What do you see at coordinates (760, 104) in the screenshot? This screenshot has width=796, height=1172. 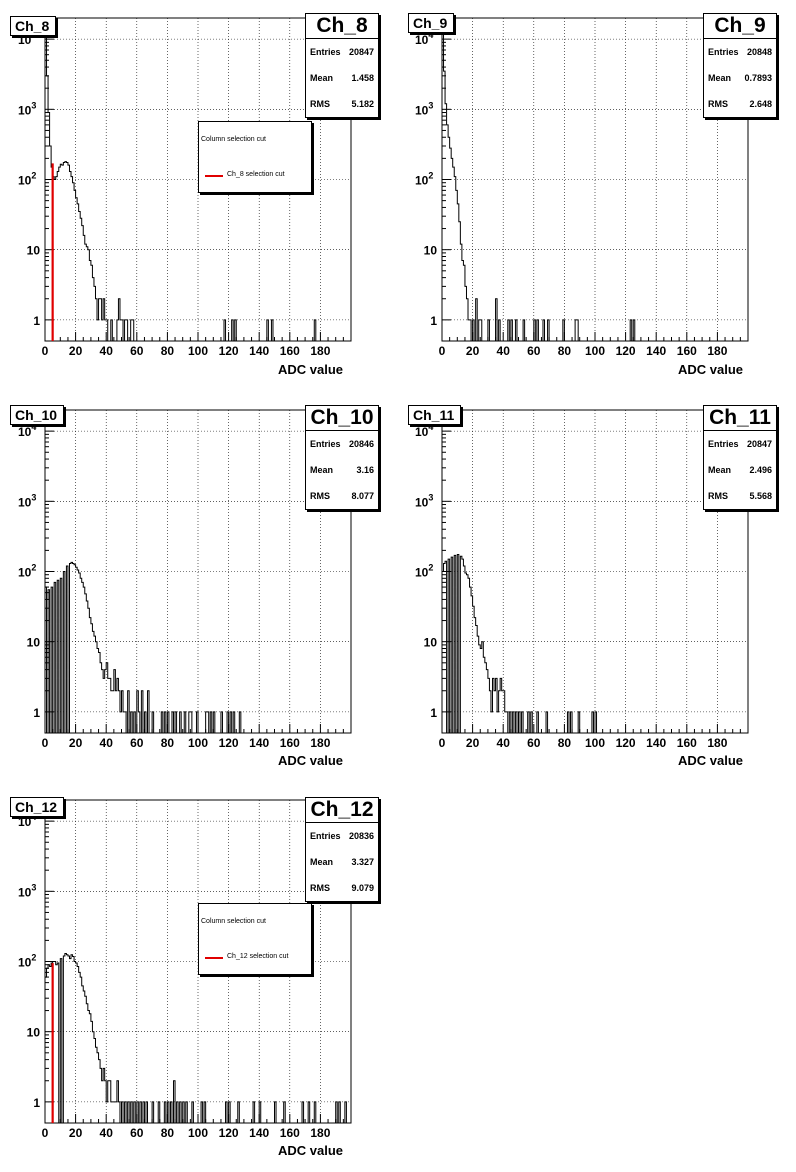 I see `stats-value: 2.648` at bounding box center [760, 104].